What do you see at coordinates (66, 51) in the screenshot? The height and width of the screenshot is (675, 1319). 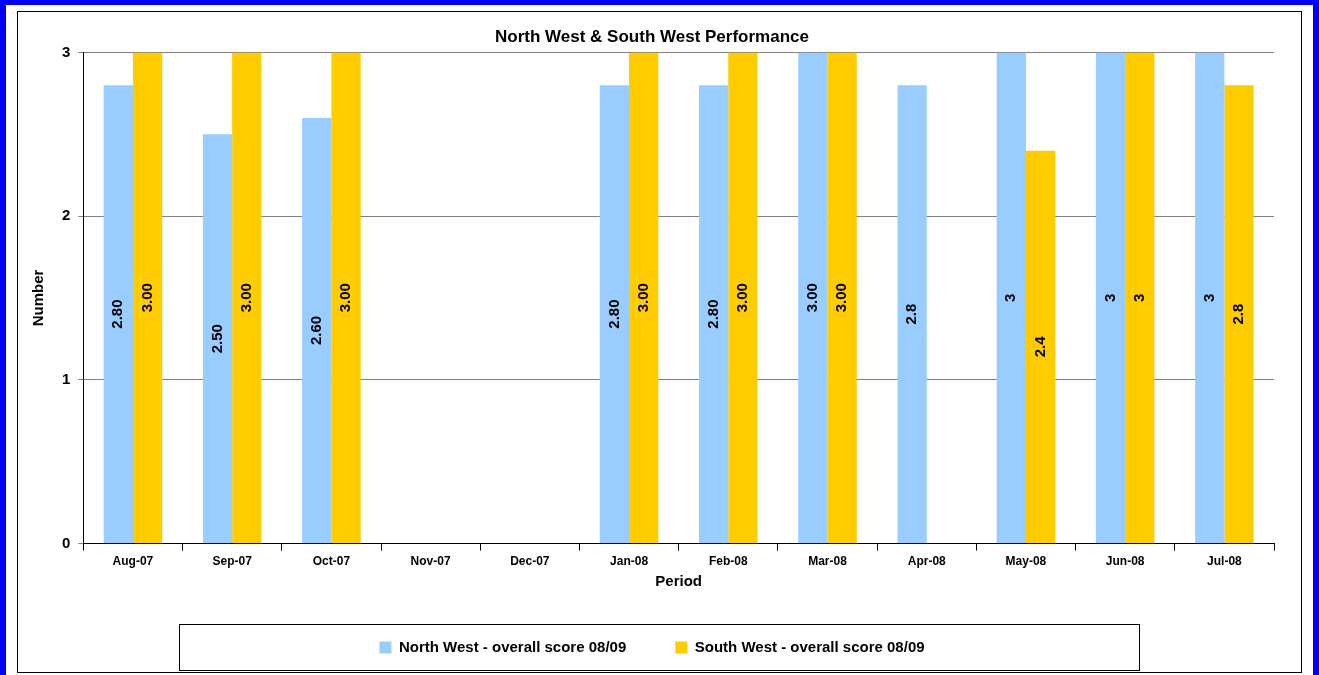 I see `y-tick-label: 3` at bounding box center [66, 51].